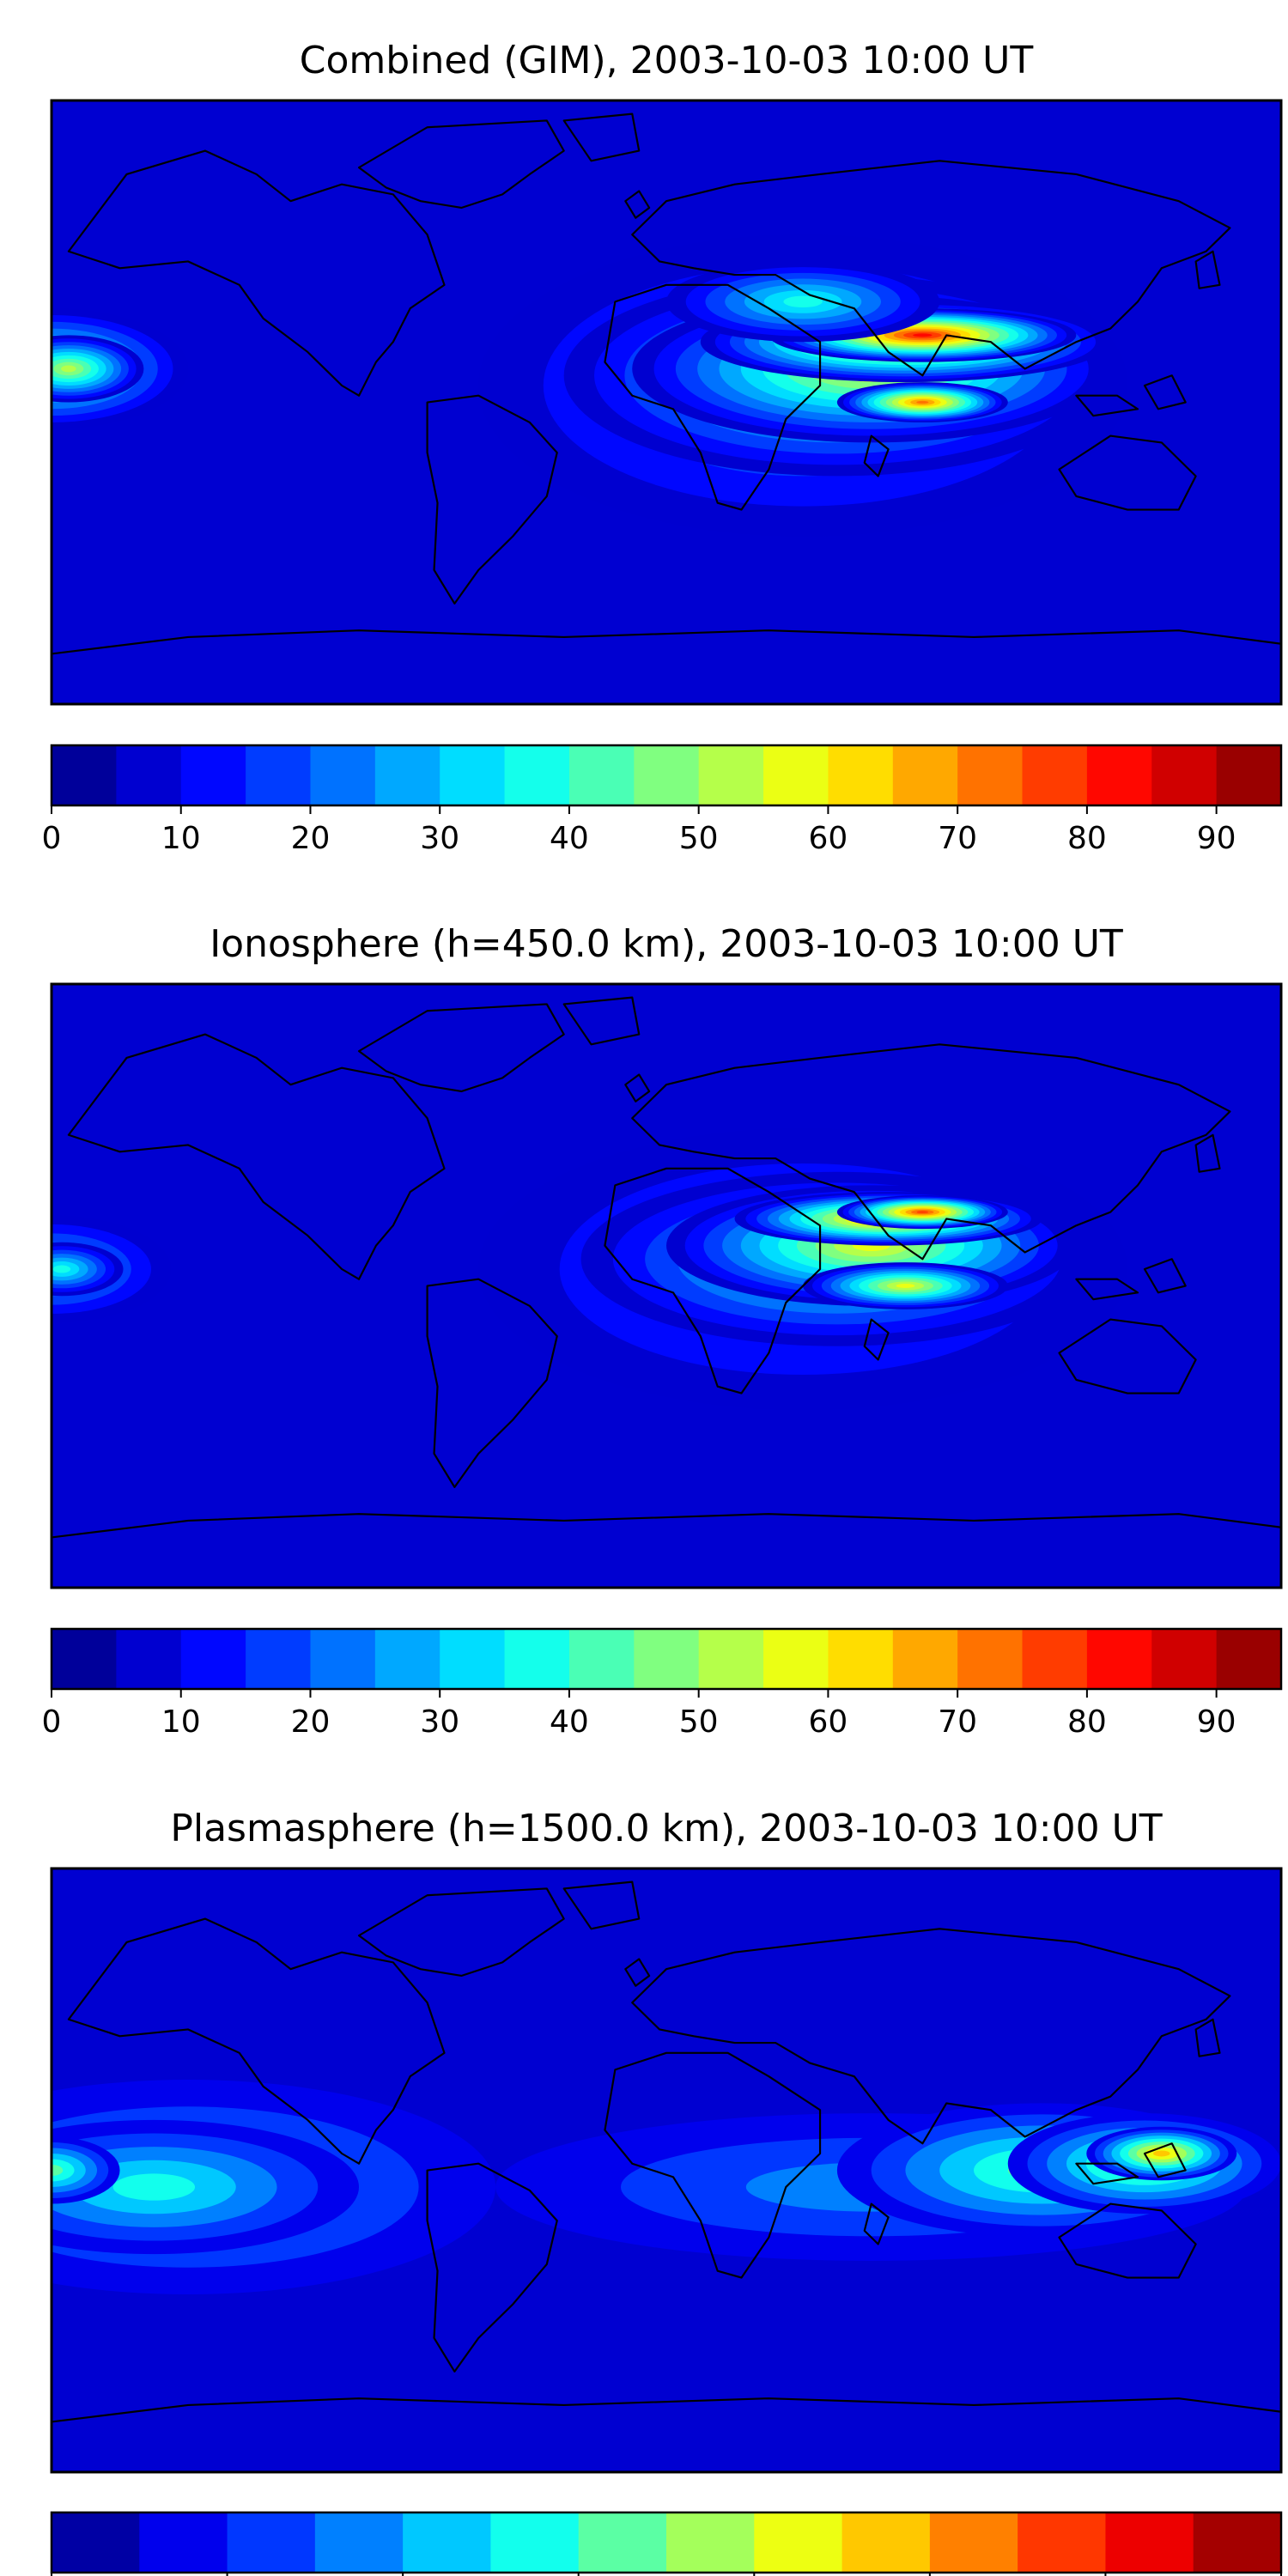 Image resolution: width=1288 pixels, height=2576 pixels. What do you see at coordinates (181, 839) in the screenshot?
I see `colorbar-tick-label: 10` at bounding box center [181, 839].